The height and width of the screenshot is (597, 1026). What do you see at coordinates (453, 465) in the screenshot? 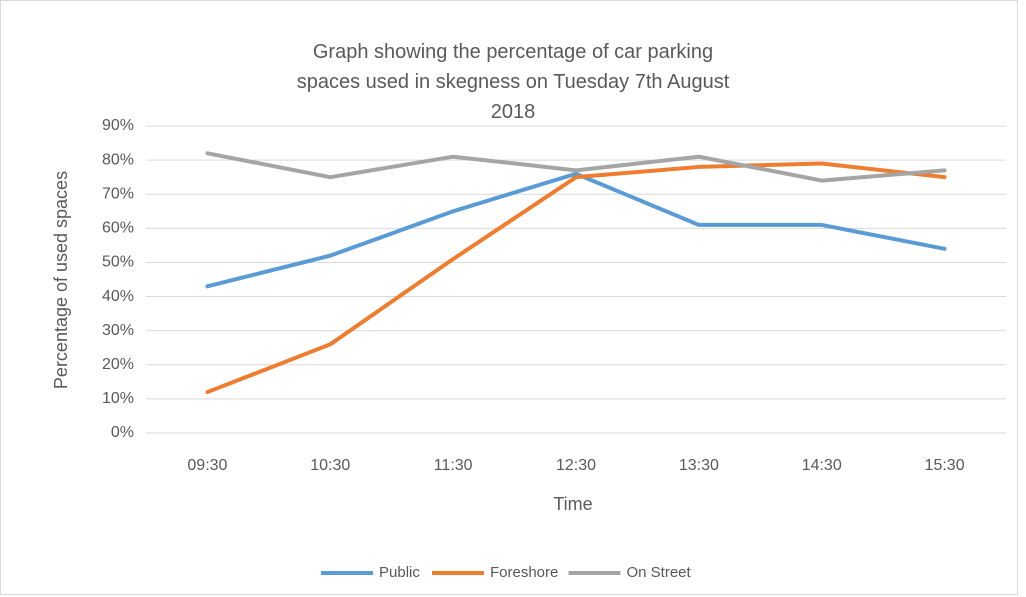
I see `x-tick-label: 11:30` at bounding box center [453, 465].